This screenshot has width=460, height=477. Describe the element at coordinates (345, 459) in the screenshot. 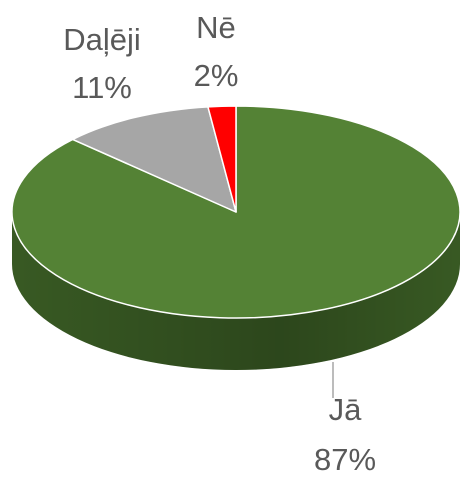

I see `data-label-value: 87%` at that location.